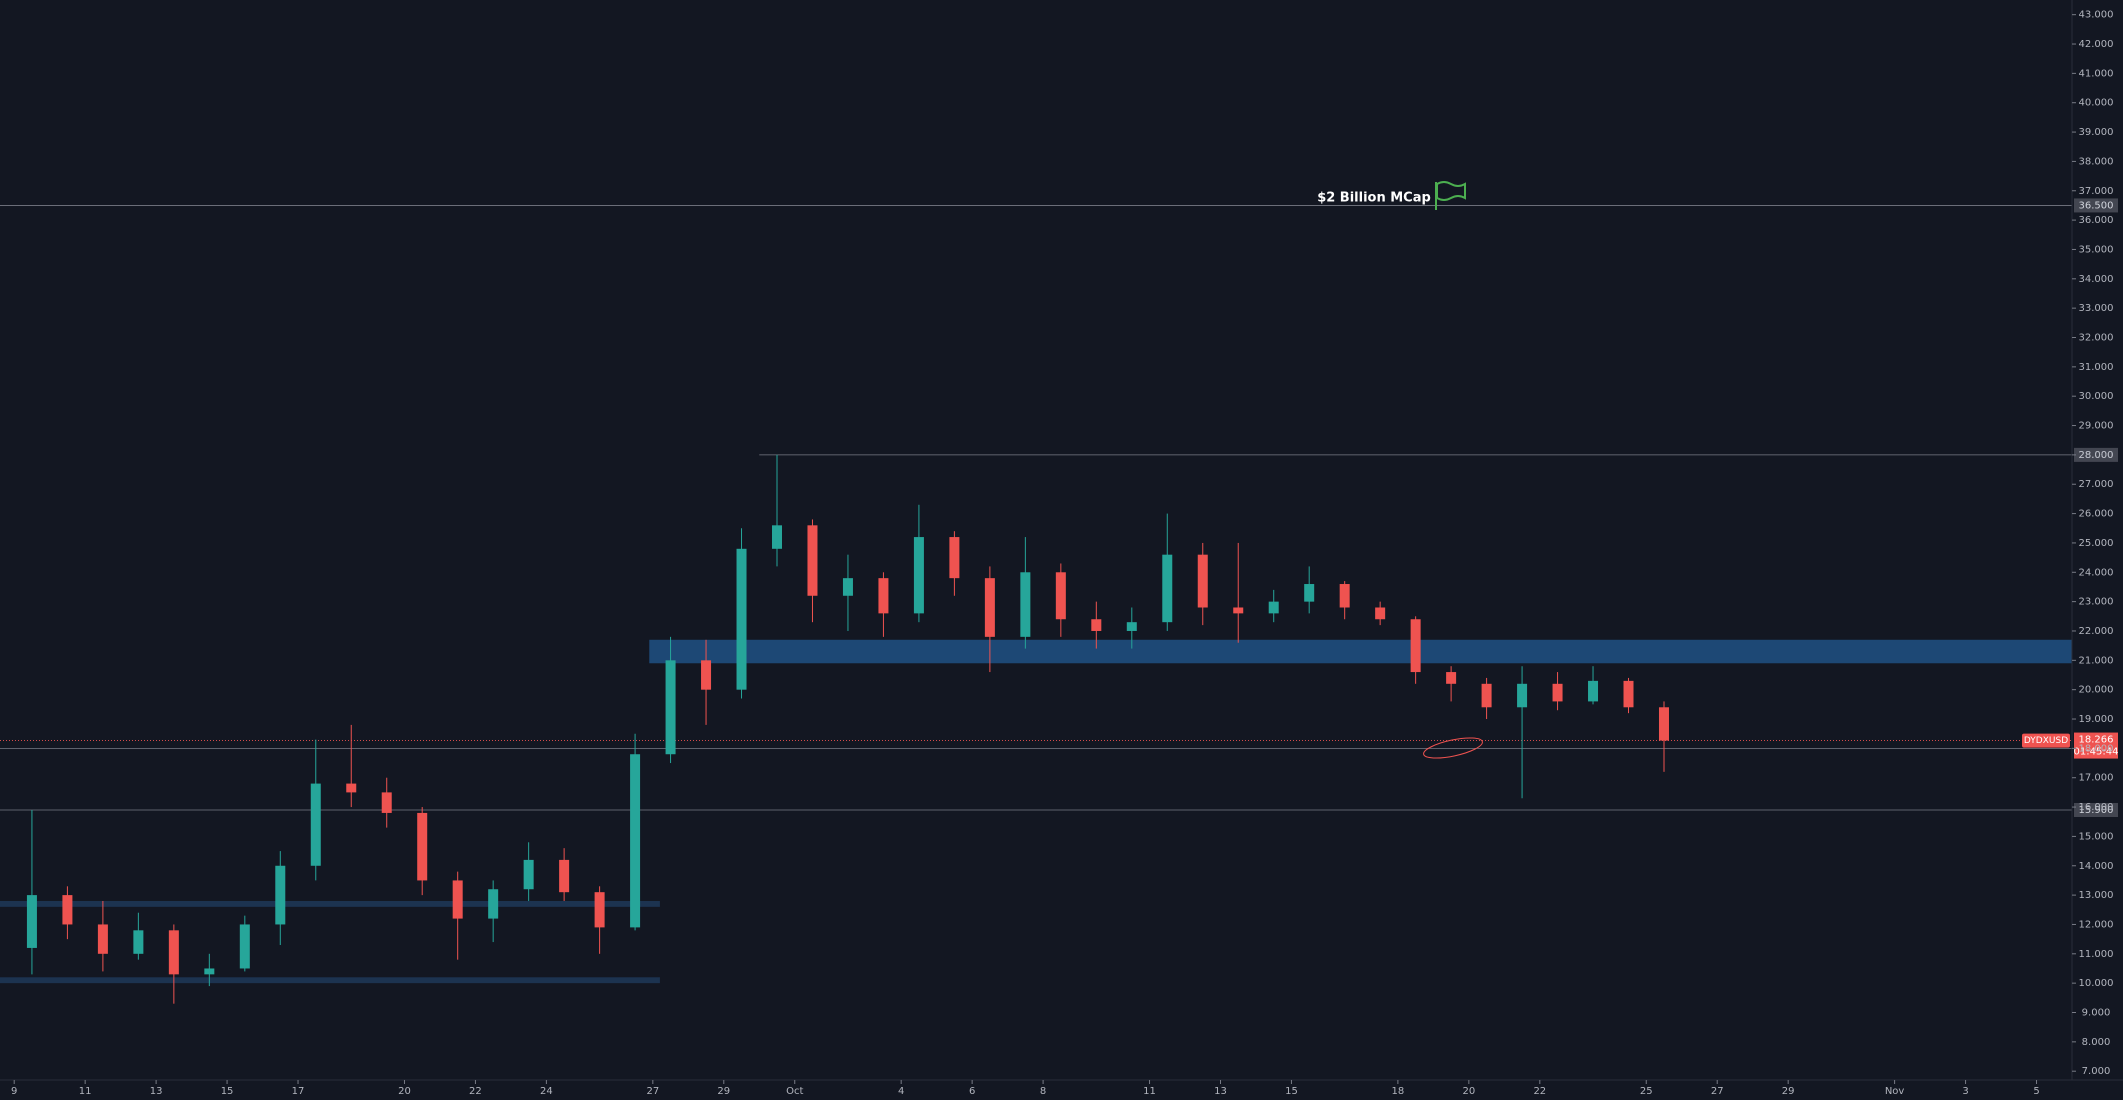 This screenshot has width=2123, height=1100. I want to click on level-tag-label: 28.000, so click(2096, 455).